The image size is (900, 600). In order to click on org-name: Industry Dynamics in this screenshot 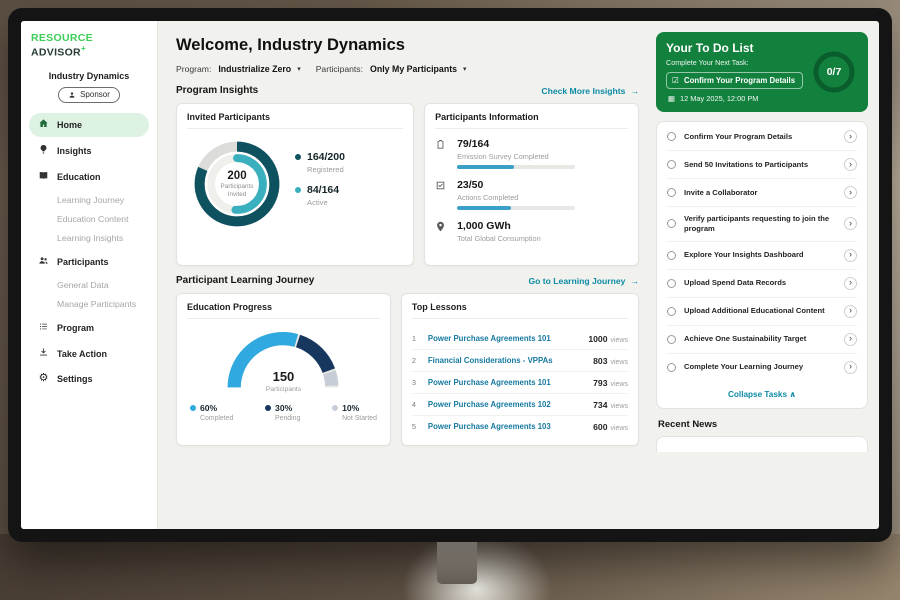, I will do `click(89, 75)`.